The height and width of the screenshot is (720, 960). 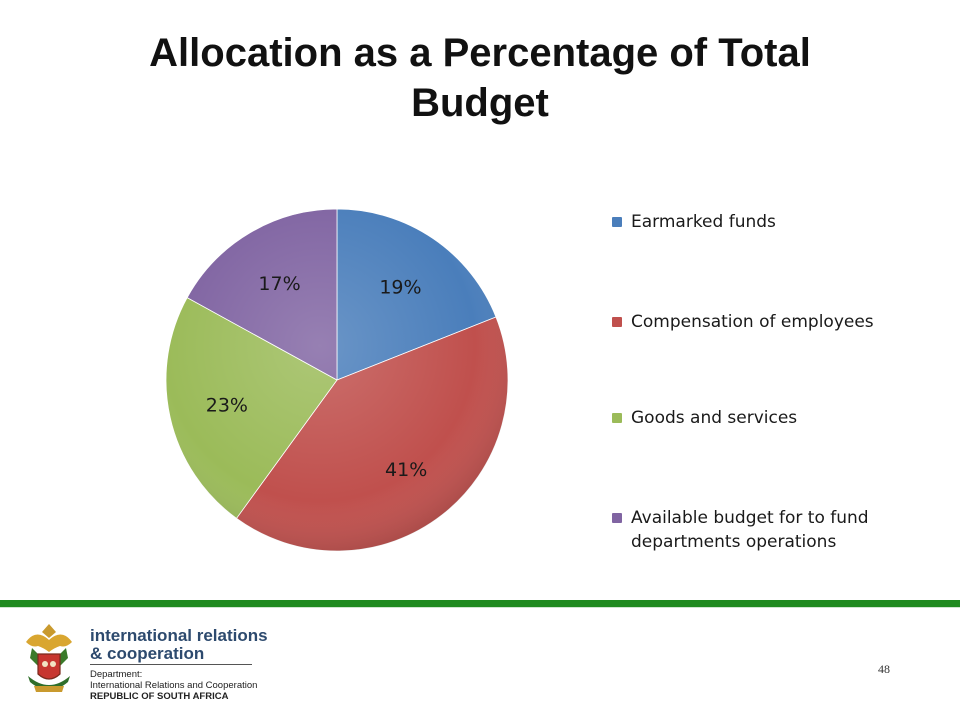 What do you see at coordinates (703, 222) in the screenshot?
I see `legend-label: Earmarked funds` at bounding box center [703, 222].